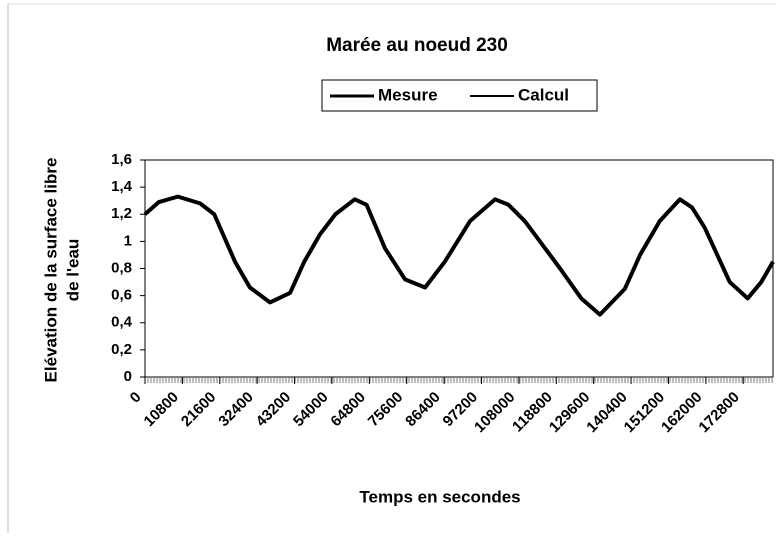 The width and height of the screenshot is (780, 537). Describe the element at coordinates (121, 159) in the screenshot. I see `y-tick-label: 1,6` at that location.